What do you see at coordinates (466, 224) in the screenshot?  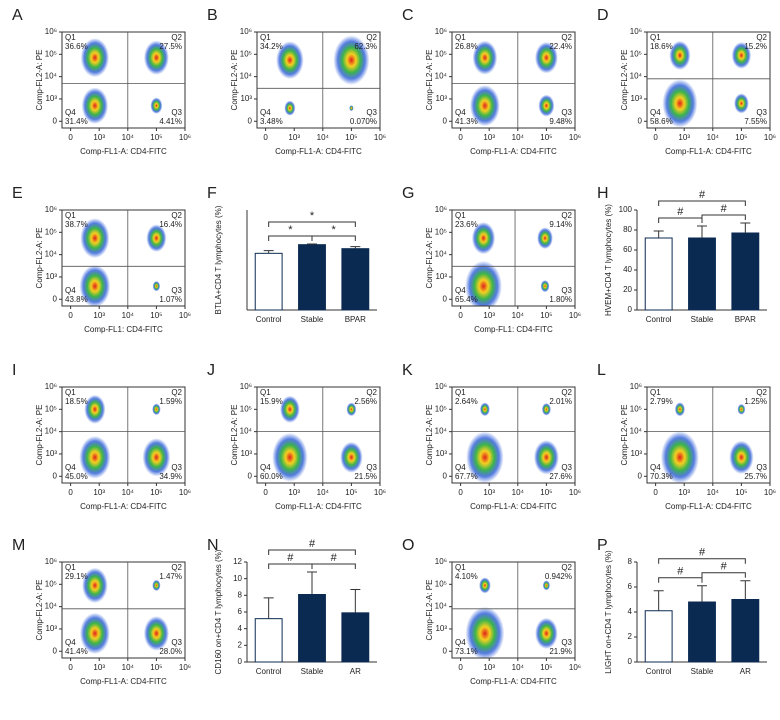 I see `quadrant-percent: 23.6%` at bounding box center [466, 224].